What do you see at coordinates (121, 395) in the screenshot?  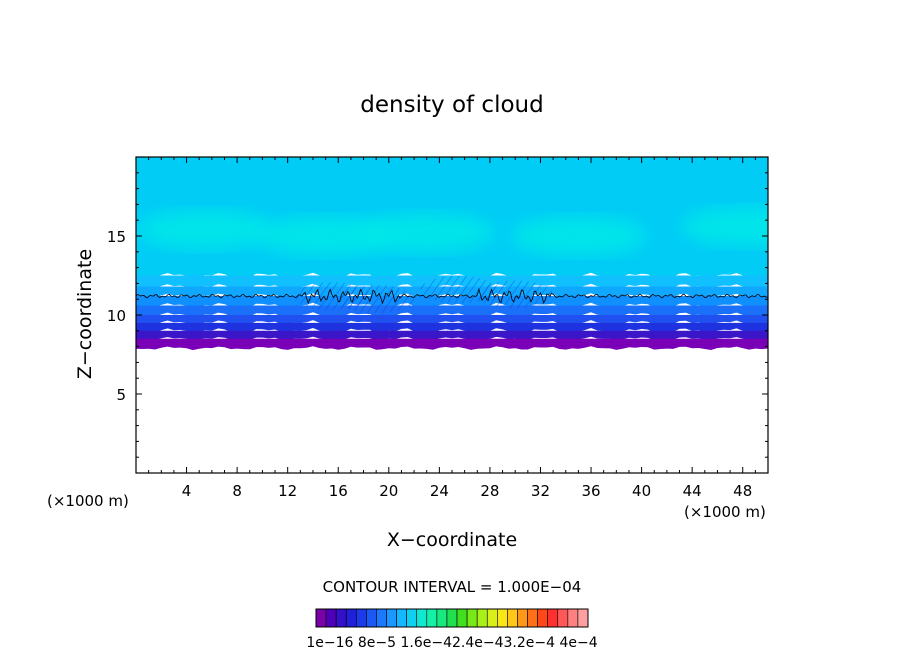 I see `y-tick-label: 5` at bounding box center [121, 395].